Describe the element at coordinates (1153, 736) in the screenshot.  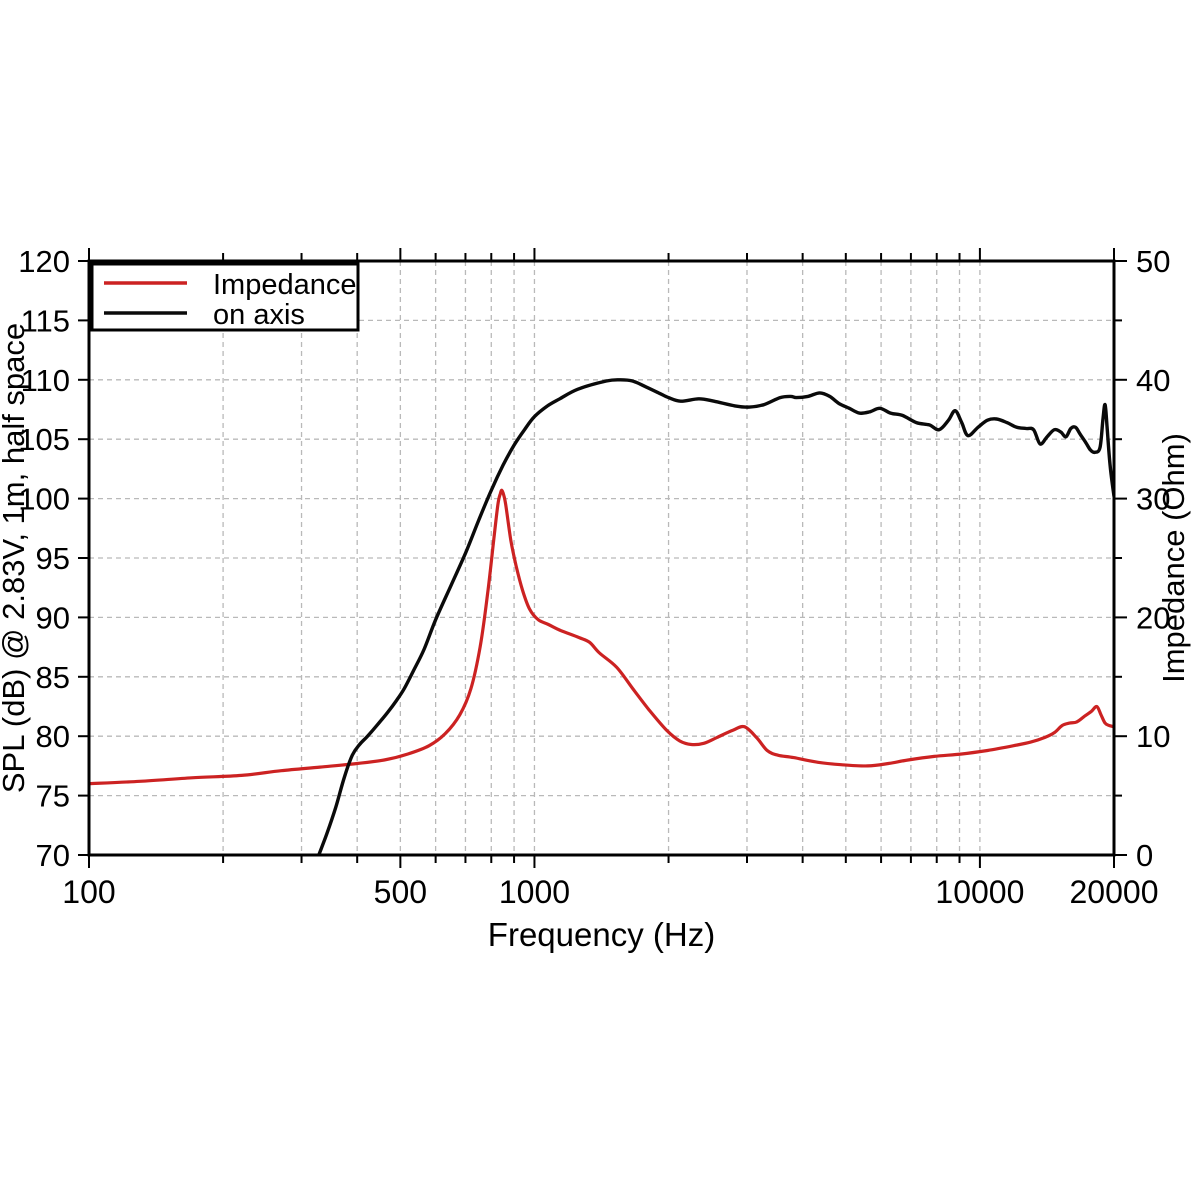
I see `y-right-tick-label: 10` at that location.